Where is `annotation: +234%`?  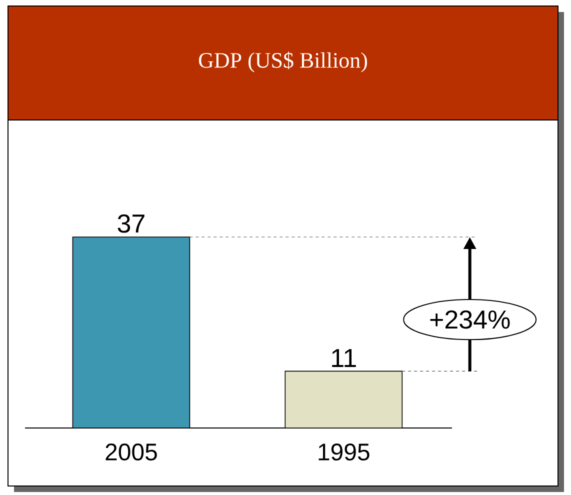
annotation: +234% is located at coordinates (470, 319).